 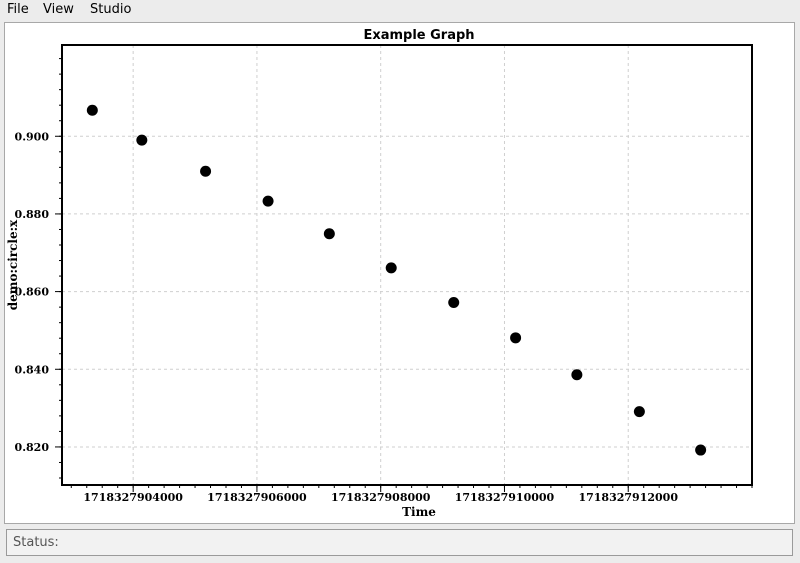 I want to click on y-tick-label-3: 0.880, so click(x=32, y=214).